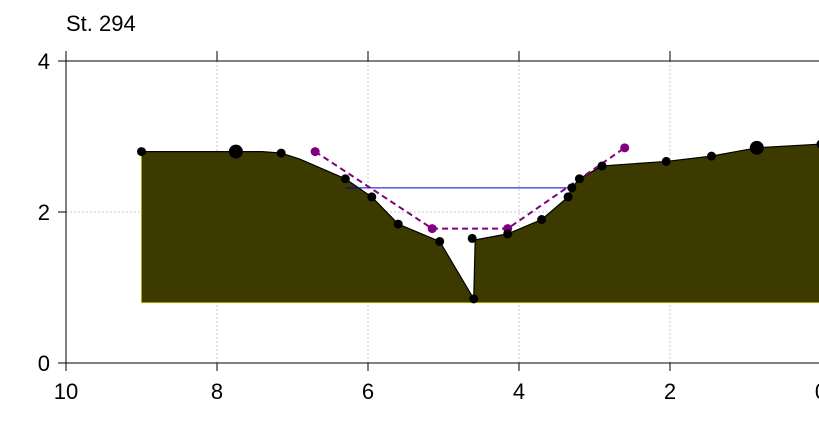  What do you see at coordinates (817, 391) in the screenshot?
I see `x-tick-label: 0` at bounding box center [817, 391].